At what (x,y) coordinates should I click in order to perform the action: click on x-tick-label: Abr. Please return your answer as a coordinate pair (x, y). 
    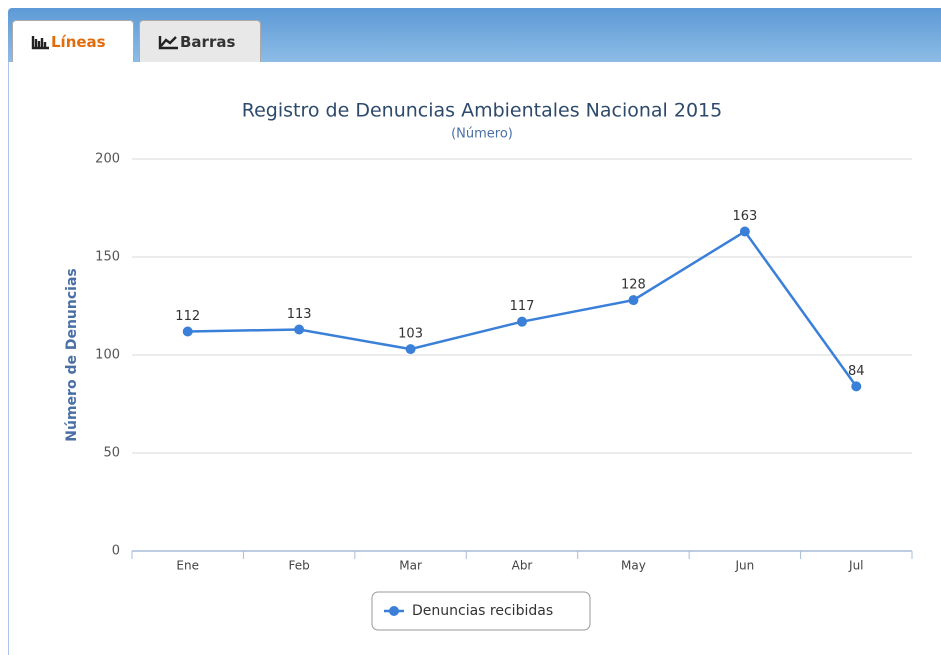
    Looking at the image, I should click on (522, 566).